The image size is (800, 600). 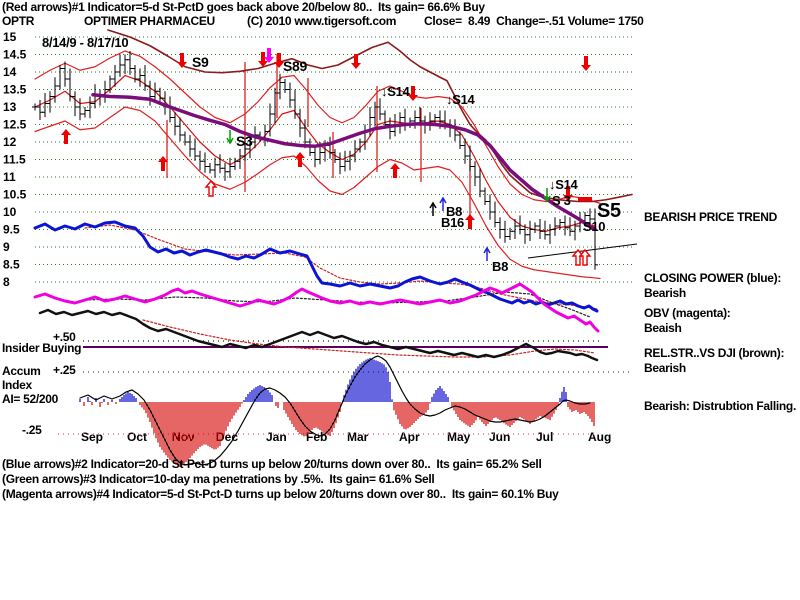 I want to click on ai-ratio-label: AI= 52/200, so click(x=30, y=399).